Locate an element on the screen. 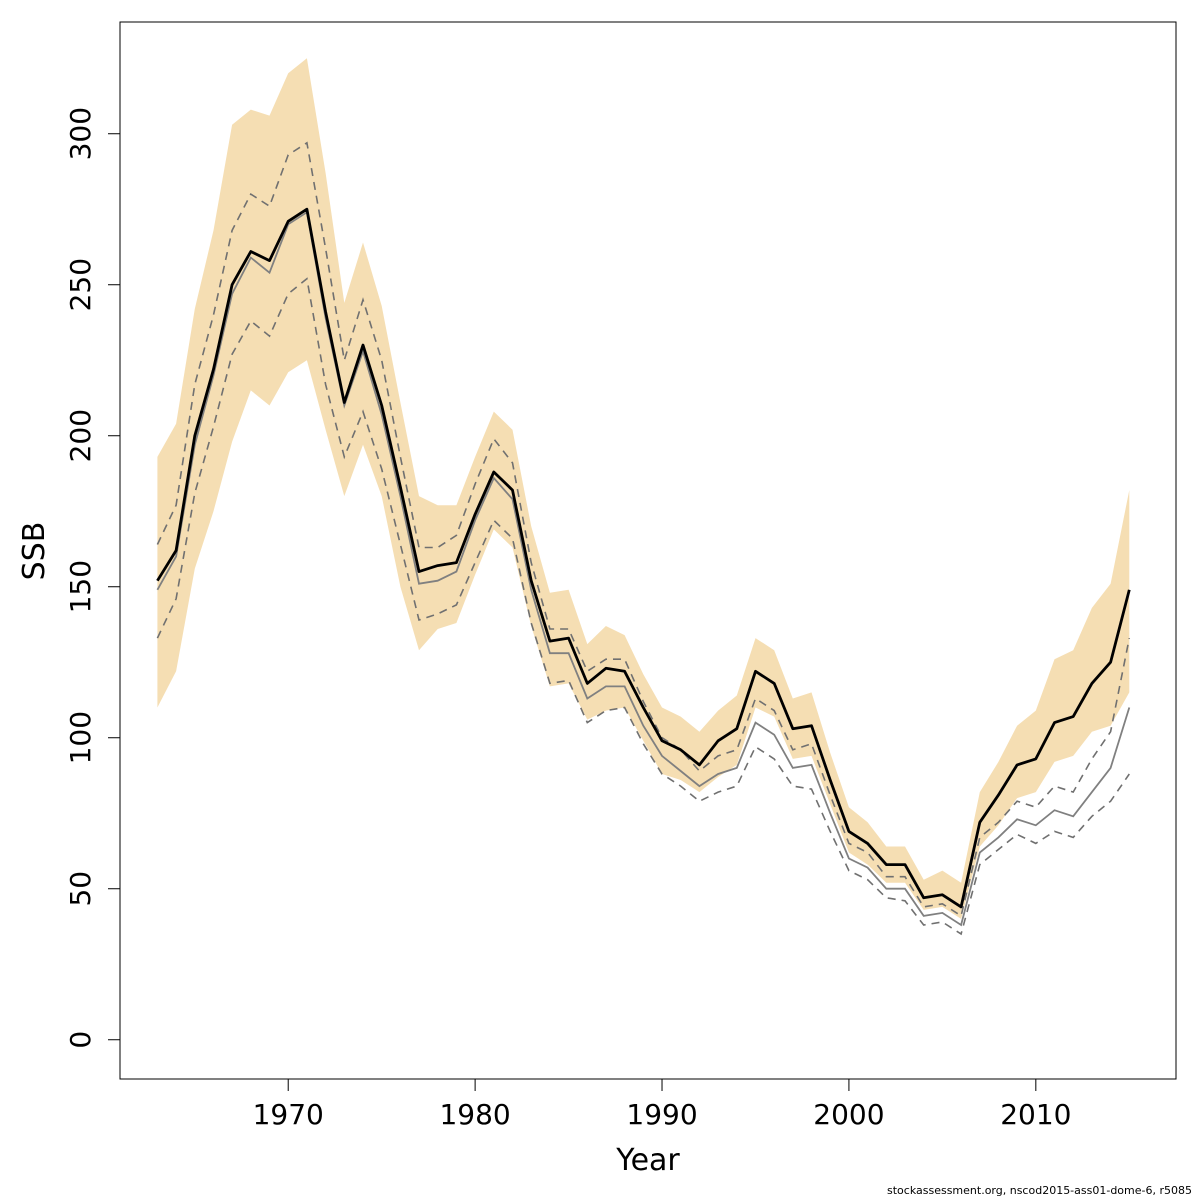 The height and width of the screenshot is (1200, 1200). x-tick-label-2010: 2010 is located at coordinates (1035, 1114).